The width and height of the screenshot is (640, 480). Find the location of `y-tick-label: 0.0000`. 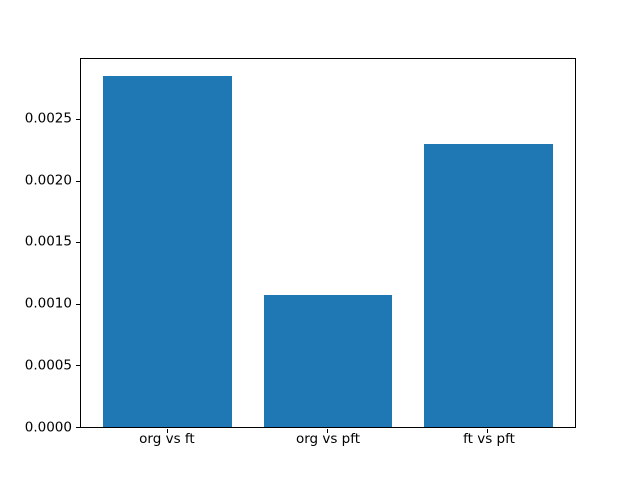

y-tick-label: 0.0000 is located at coordinates (48, 427).